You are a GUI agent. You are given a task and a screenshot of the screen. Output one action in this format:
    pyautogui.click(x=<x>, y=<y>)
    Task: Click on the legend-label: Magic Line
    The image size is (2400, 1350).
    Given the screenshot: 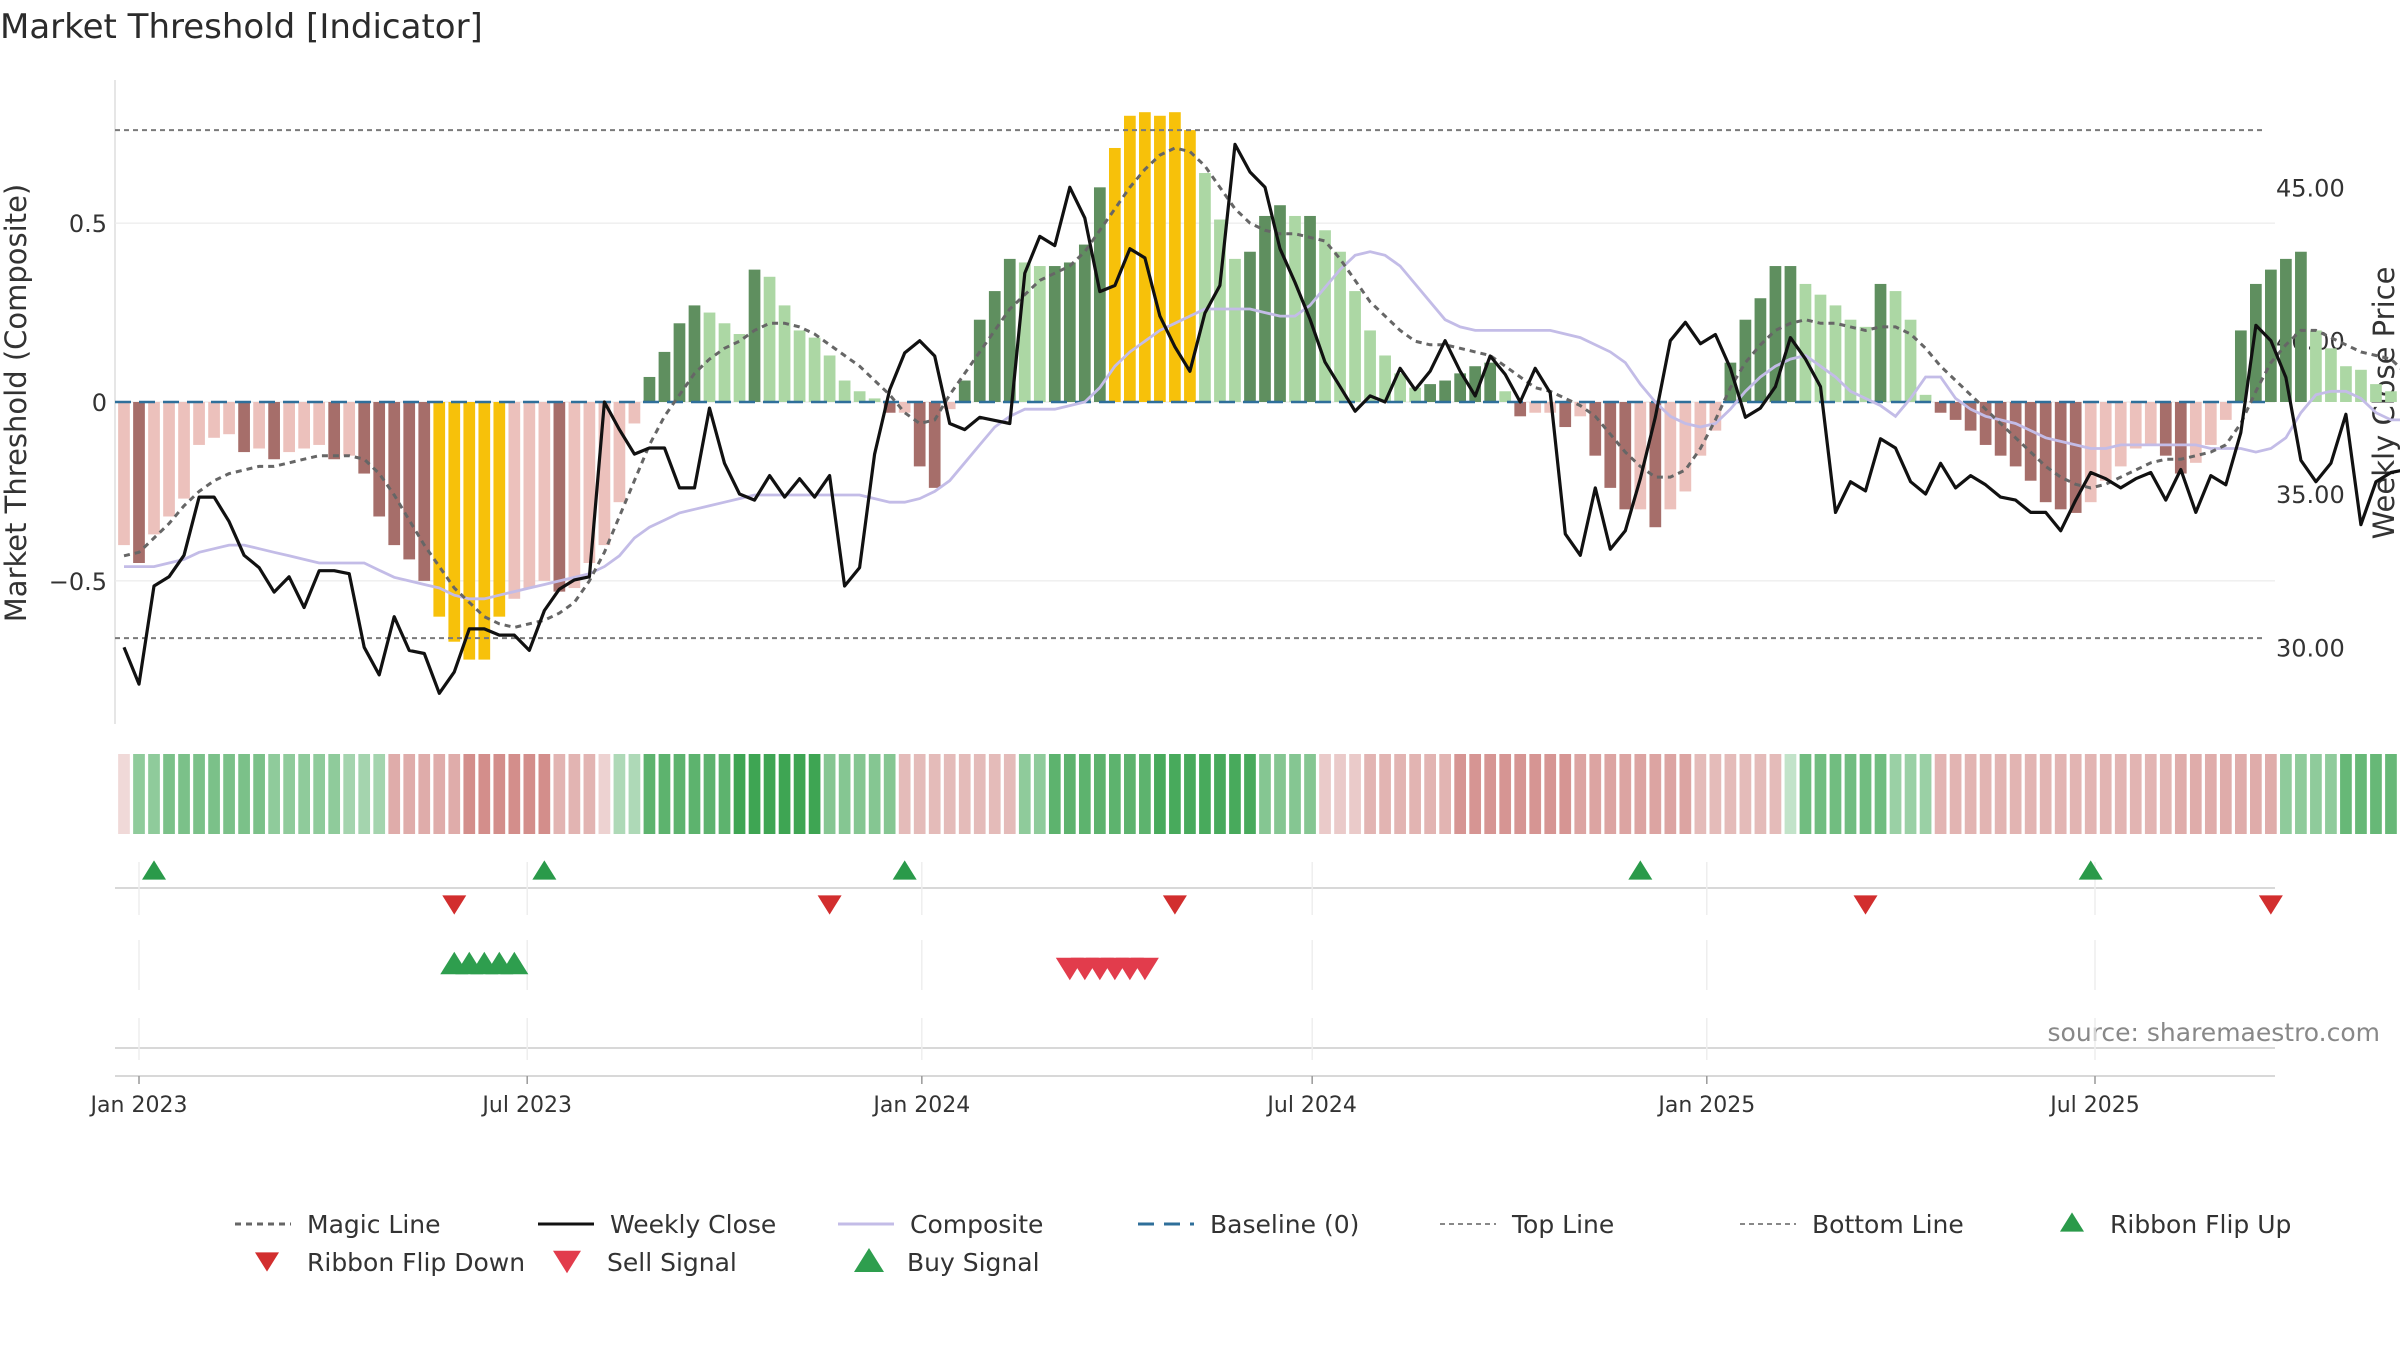 What is the action you would take?
    pyautogui.click(x=374, y=1224)
    